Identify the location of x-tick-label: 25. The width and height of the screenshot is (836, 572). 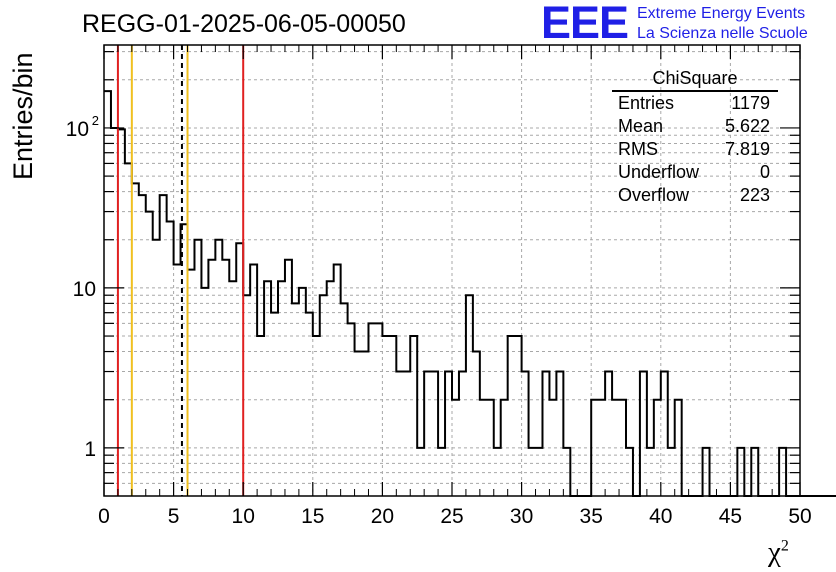
(451, 516).